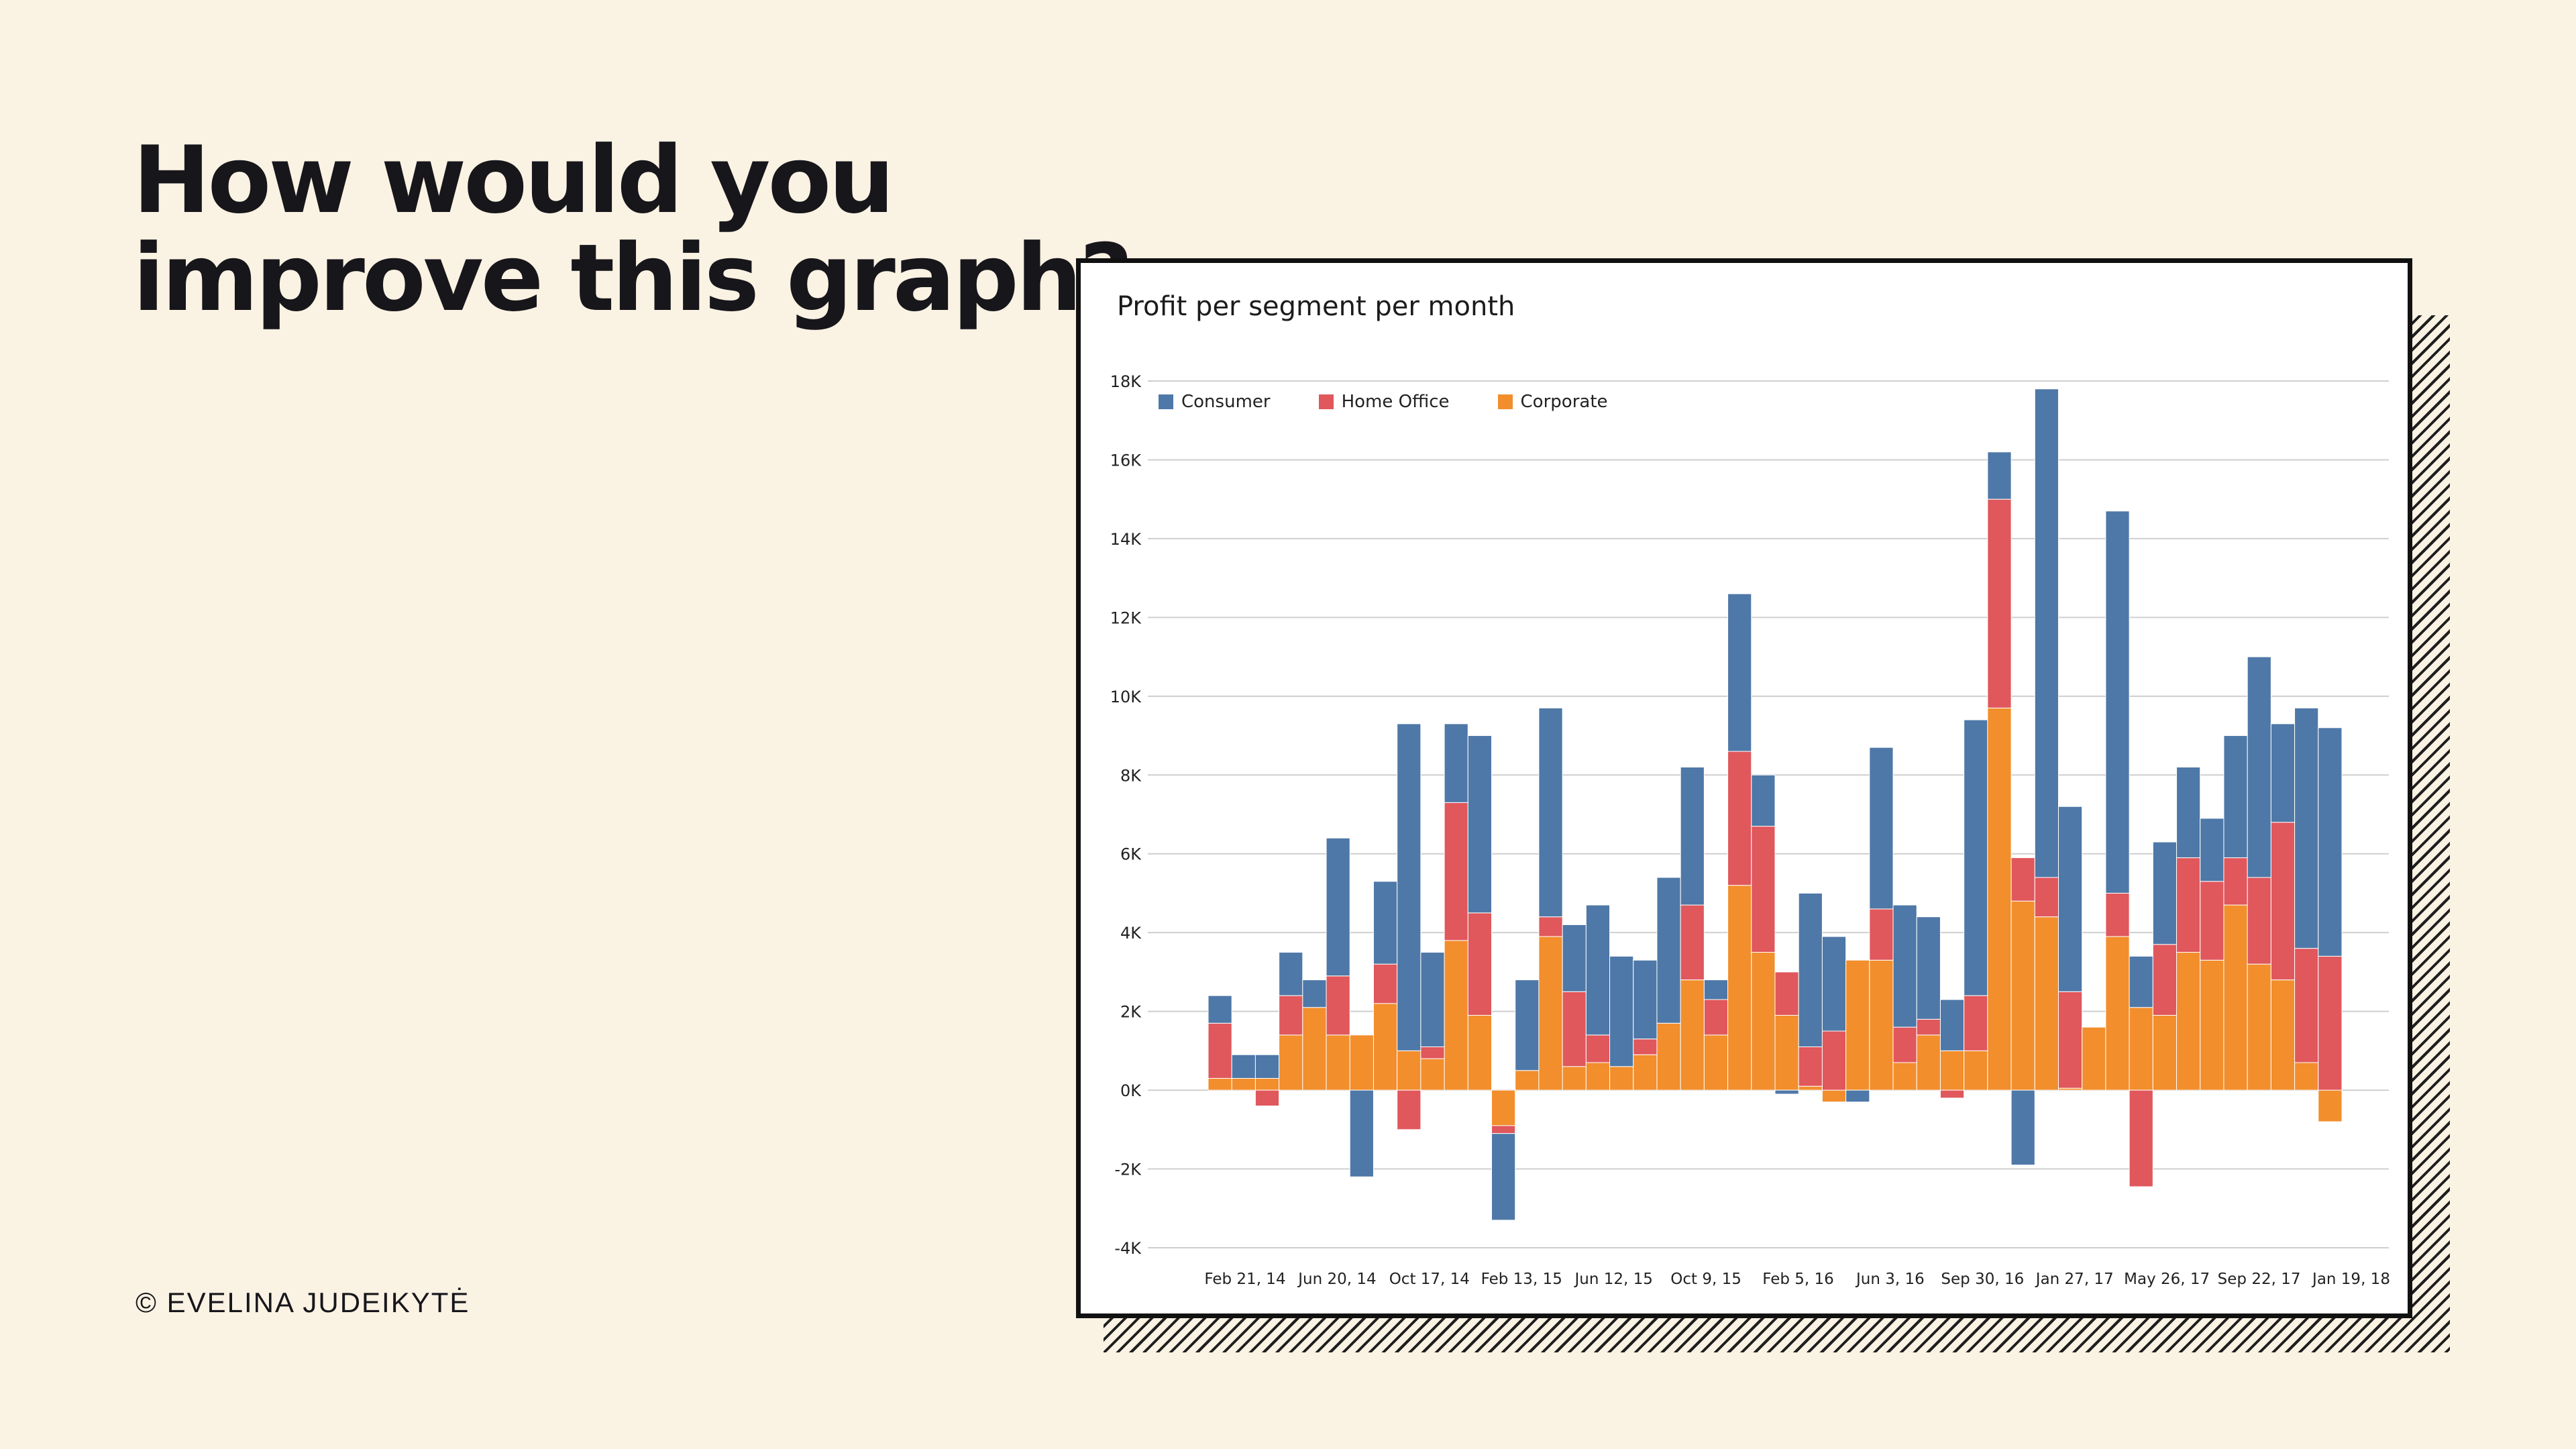  Describe the element at coordinates (633, 278) in the screenshot. I see `headline-line-2: improve this graph?` at that location.